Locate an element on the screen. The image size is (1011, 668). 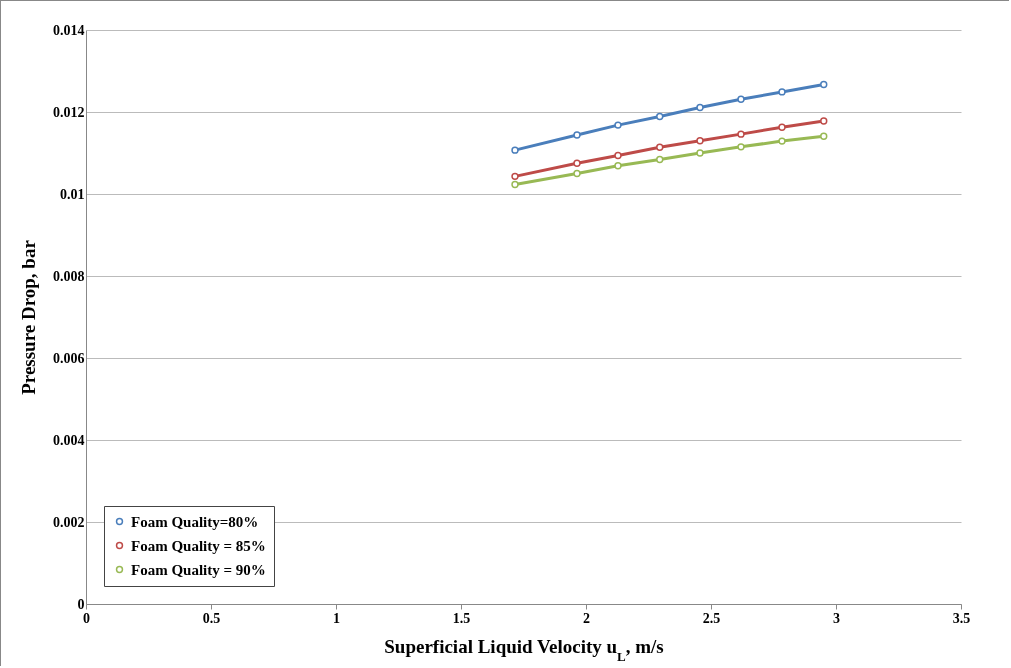
x-tick-label: 1 is located at coordinates (336, 618).